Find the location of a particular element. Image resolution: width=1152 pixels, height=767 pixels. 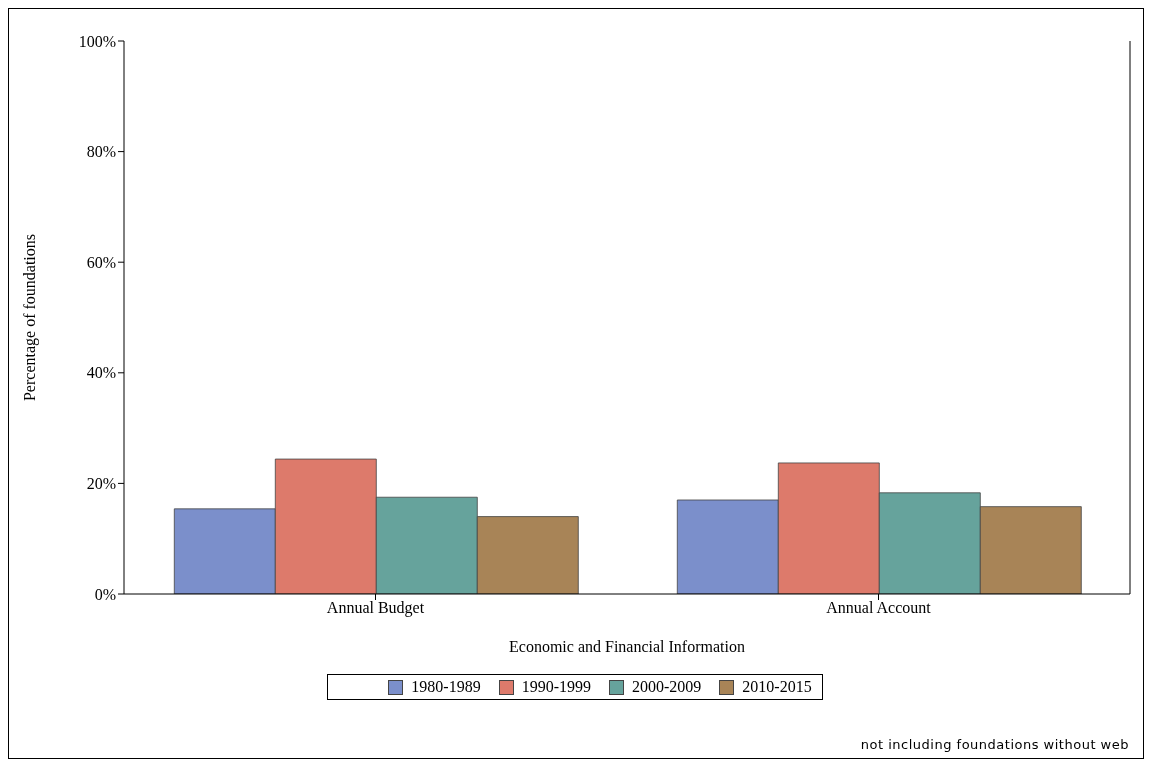

y-axis-title: Percentage of foundations is located at coordinates (29, 317).